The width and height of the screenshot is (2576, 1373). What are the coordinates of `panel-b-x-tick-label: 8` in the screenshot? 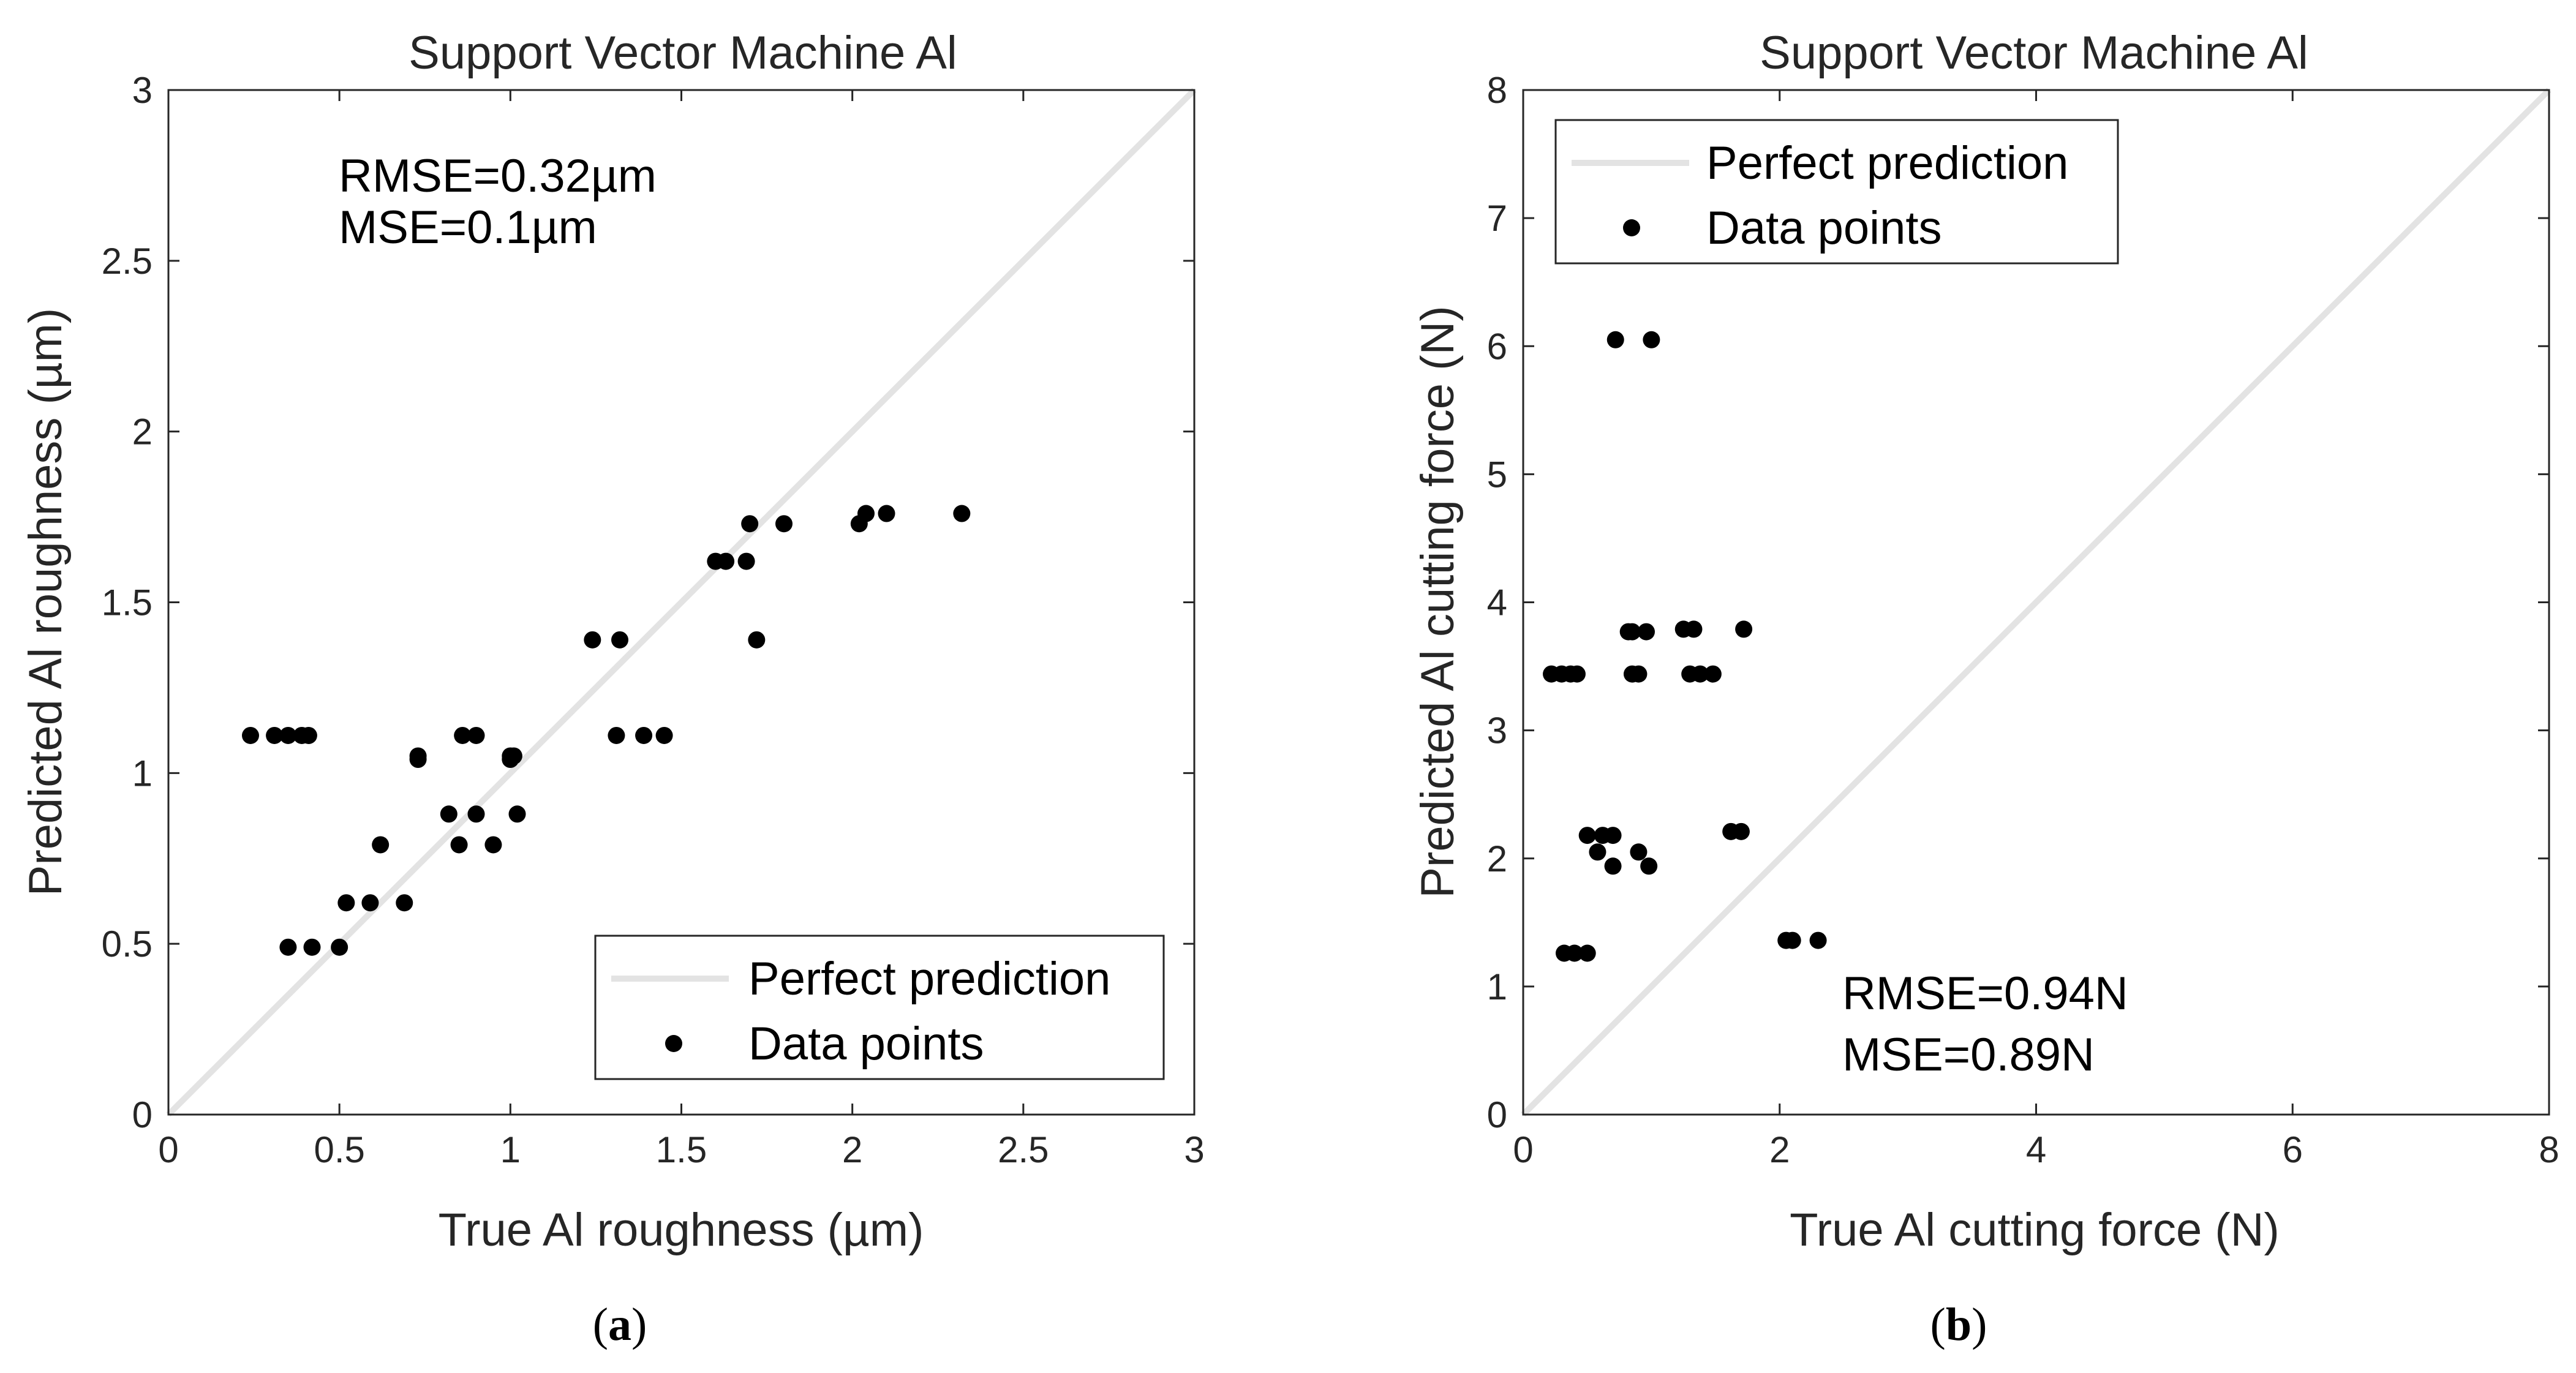 It's located at (2549, 1149).